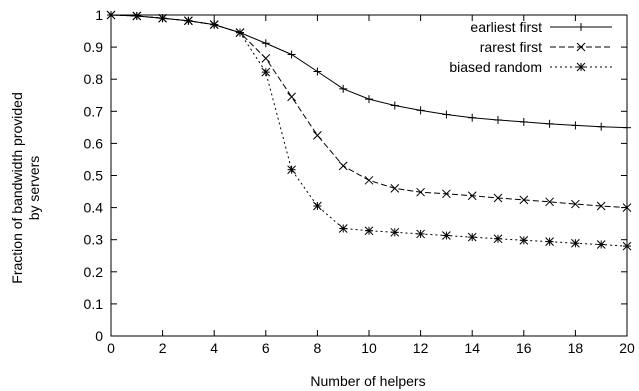 The image size is (639, 391). I want to click on x-tick-label: 4, so click(214, 348).